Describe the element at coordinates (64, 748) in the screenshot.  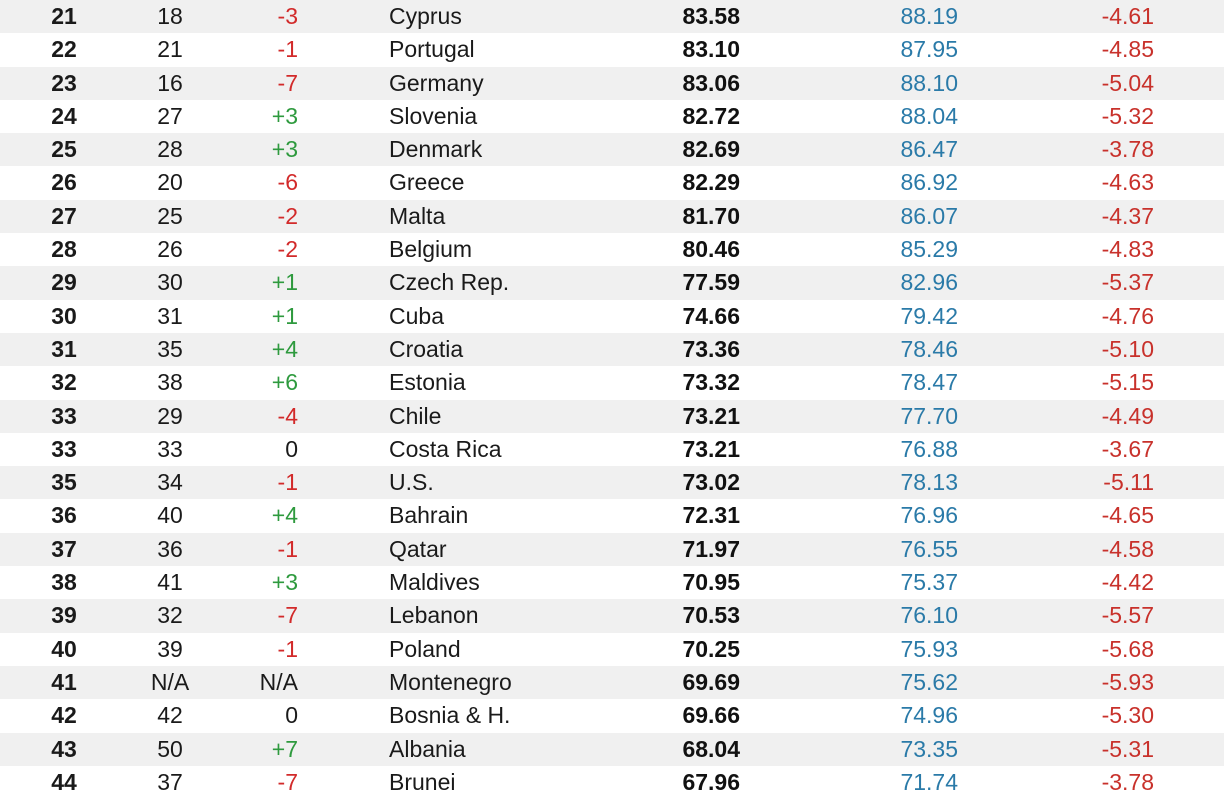
I see `rank-cell: 43` at that location.